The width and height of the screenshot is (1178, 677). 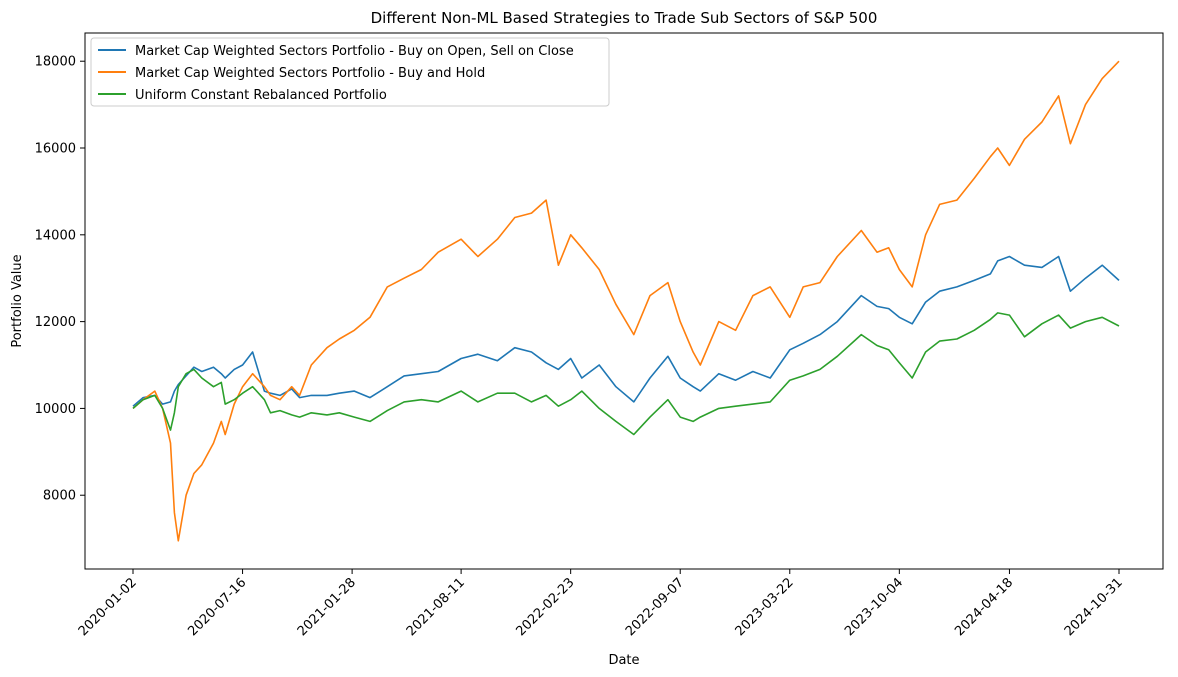 I want to click on y-axis: 8000 10000 12000 14000 16000 18000, so click(x=60, y=279).